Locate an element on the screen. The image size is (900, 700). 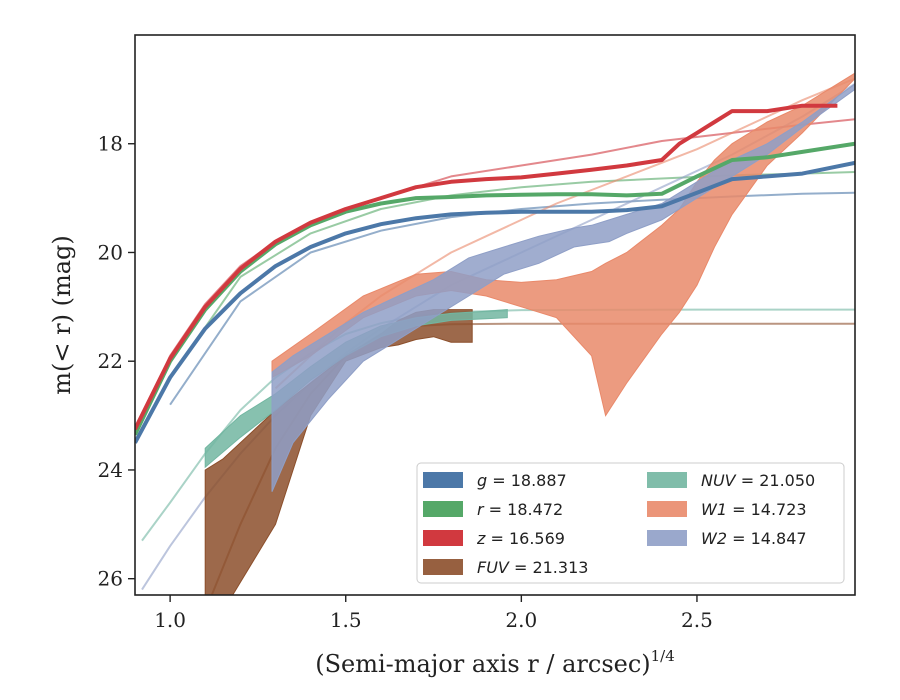
legend-swatch-w1 is located at coordinates (667, 509).